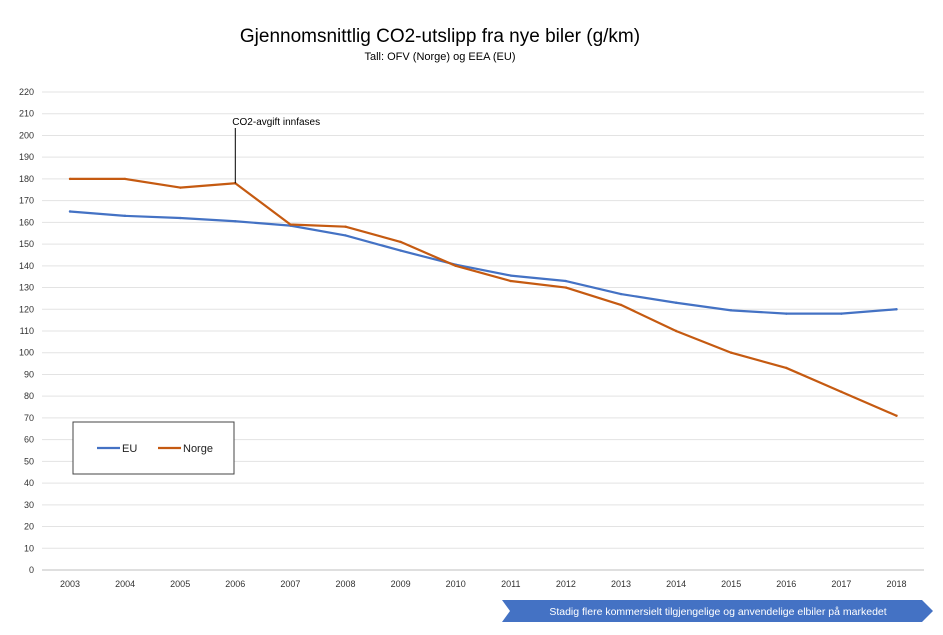  I want to click on y-tick-label: 130, so click(26, 288).